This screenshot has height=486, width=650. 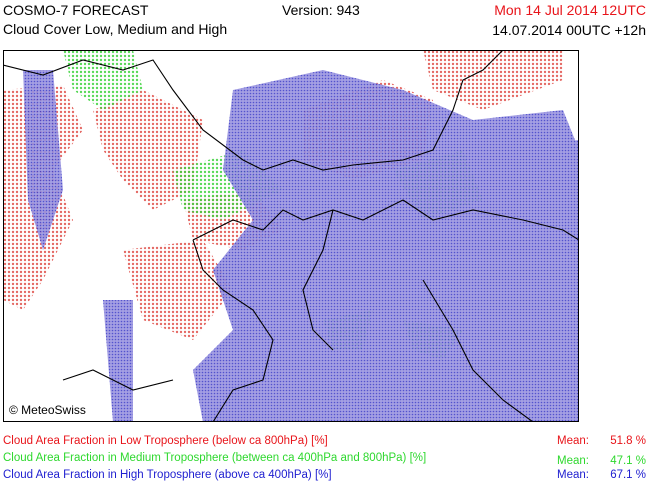 I want to click on mean-value: 51.8 %, so click(x=628, y=441).